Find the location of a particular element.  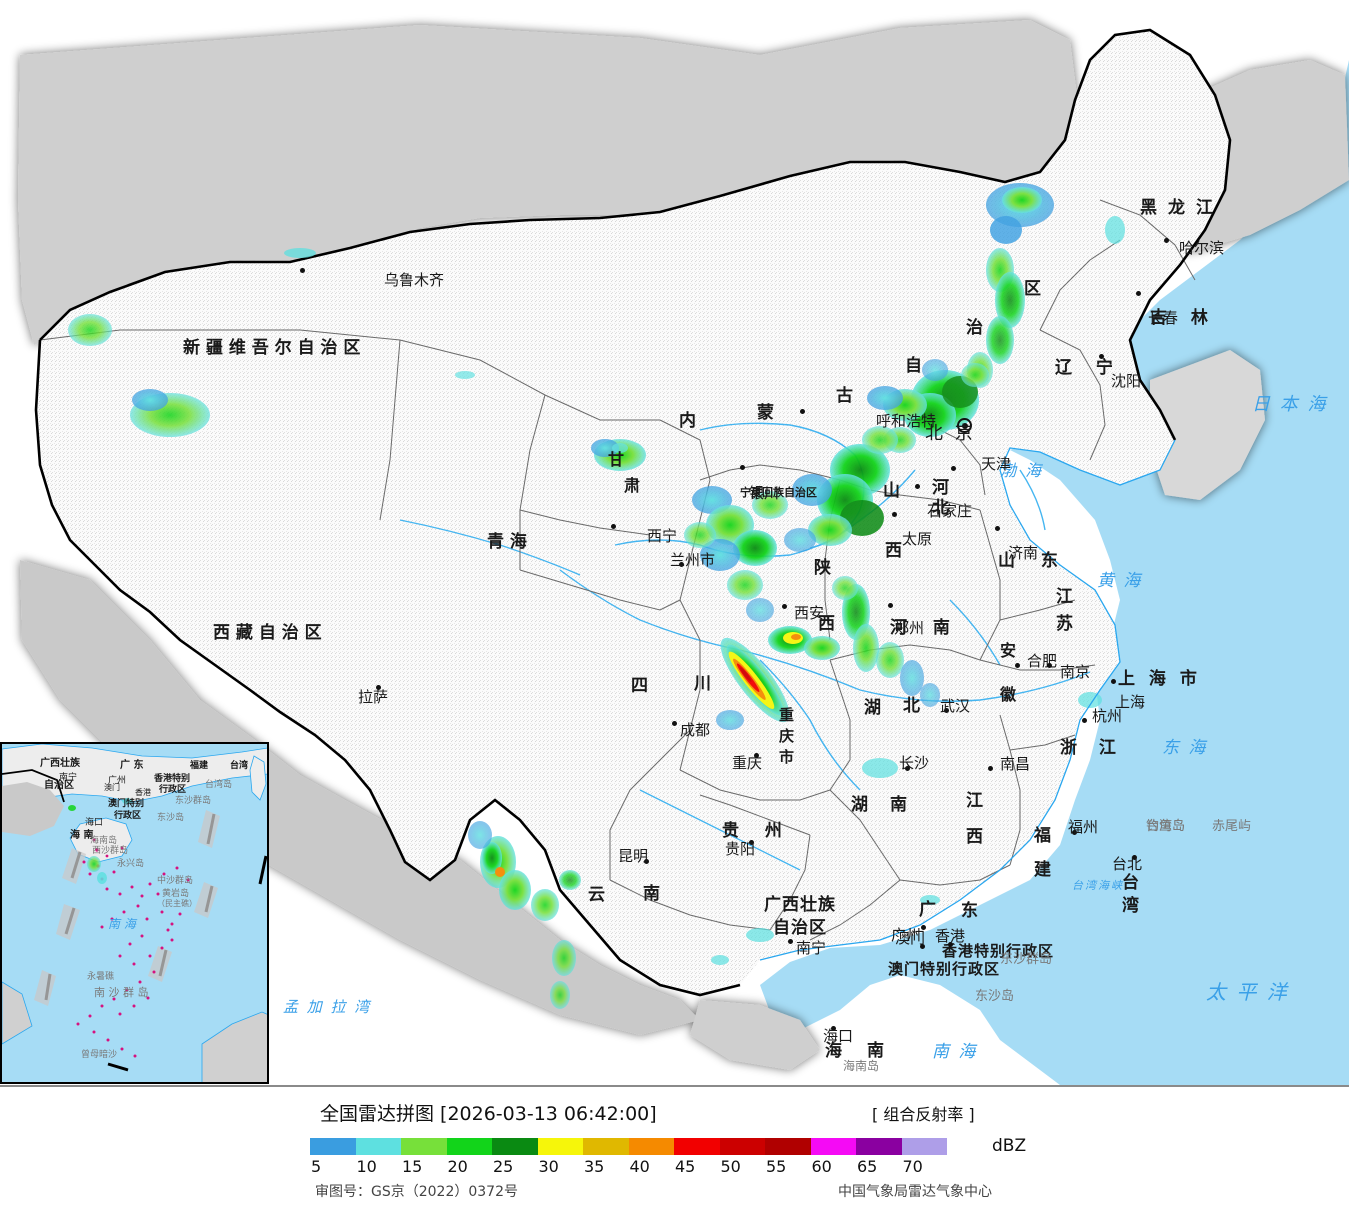

echo-henan-hubei is located at coordinates (886, 641).